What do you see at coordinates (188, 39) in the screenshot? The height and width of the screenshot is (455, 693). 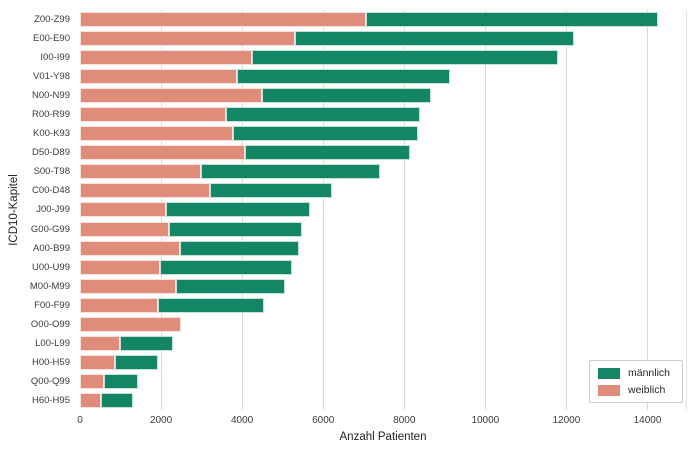 I see `bar-segment-weiblich-E00-E90` at bounding box center [188, 39].